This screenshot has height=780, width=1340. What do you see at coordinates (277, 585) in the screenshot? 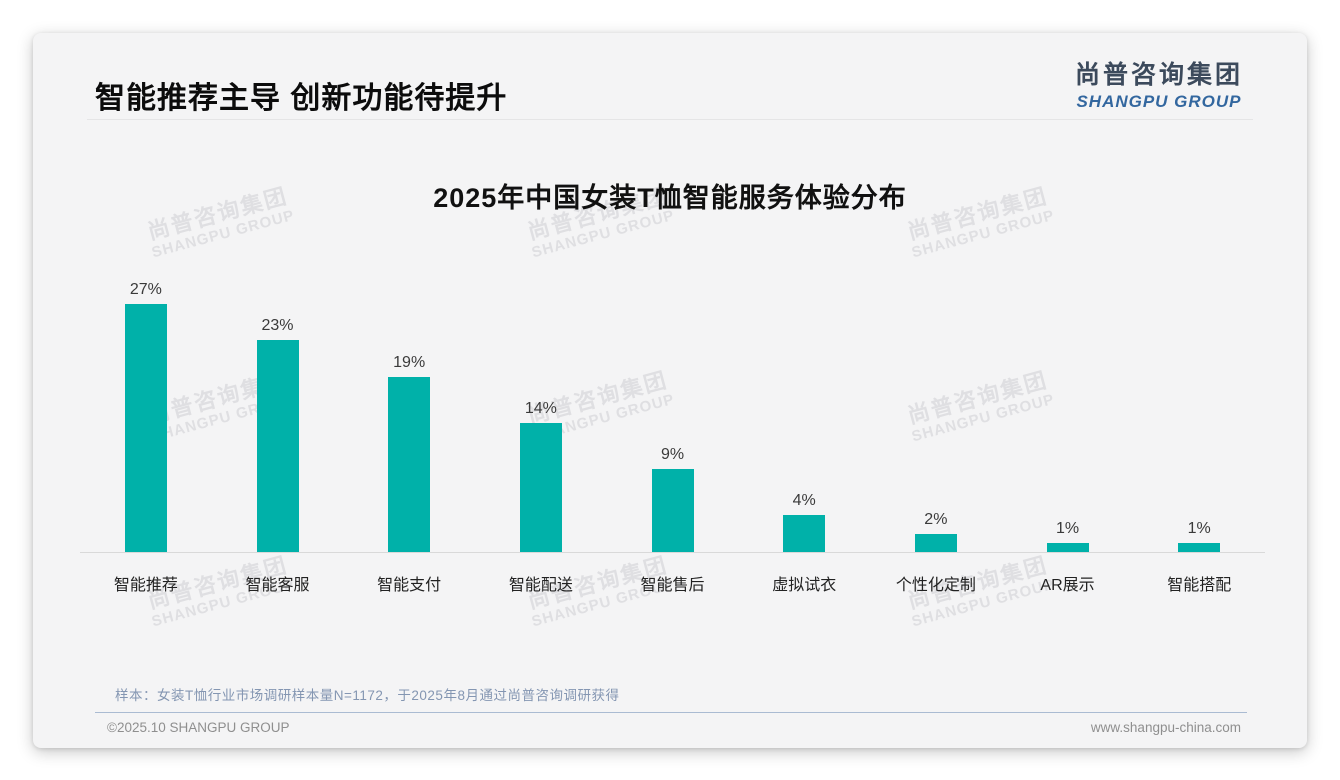
I see `category-label: 智能客服` at bounding box center [277, 585].